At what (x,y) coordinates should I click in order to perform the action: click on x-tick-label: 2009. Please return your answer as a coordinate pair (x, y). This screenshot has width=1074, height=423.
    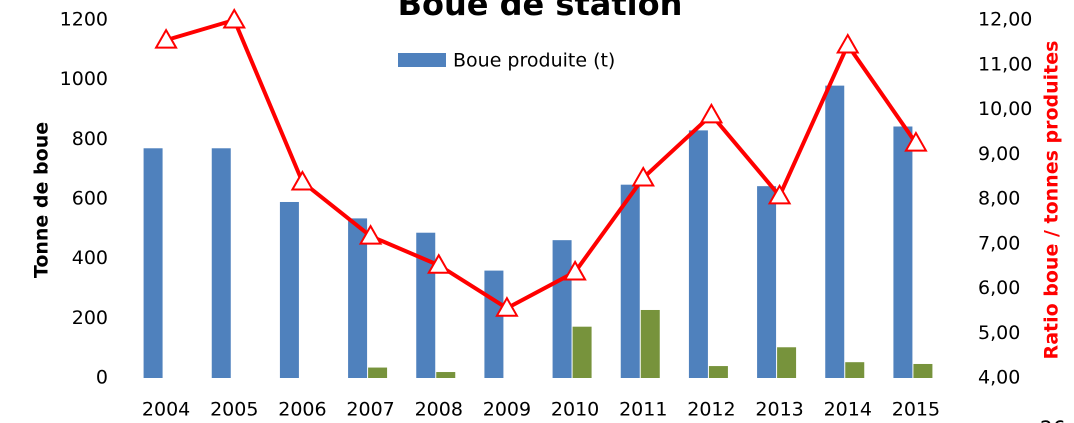
    Looking at the image, I should click on (507, 410).